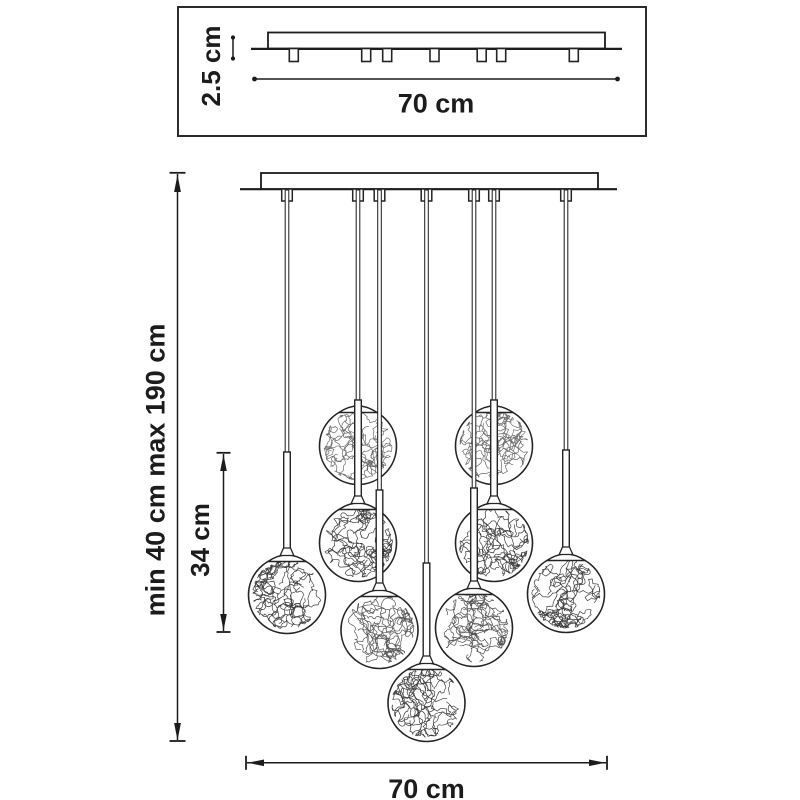 This screenshot has height=800, width=800. What do you see at coordinates (200, 540) in the screenshot?
I see `shade-unit-label: 34 cm` at bounding box center [200, 540].